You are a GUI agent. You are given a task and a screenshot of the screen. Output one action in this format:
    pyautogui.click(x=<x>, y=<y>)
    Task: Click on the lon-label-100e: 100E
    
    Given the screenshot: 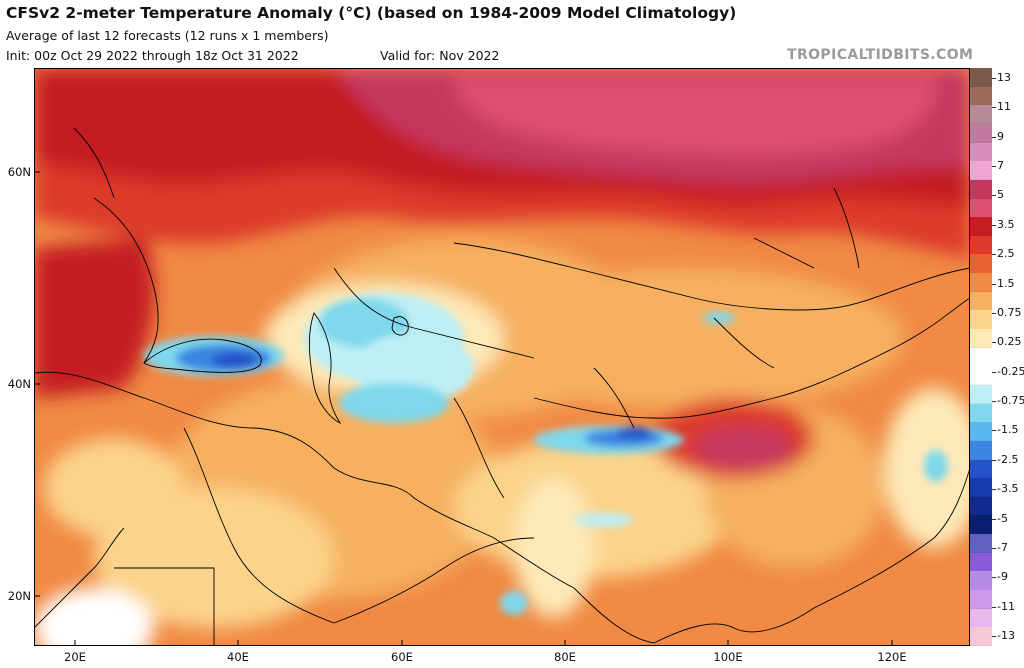 What is the action you would take?
    pyautogui.click(x=728, y=657)
    